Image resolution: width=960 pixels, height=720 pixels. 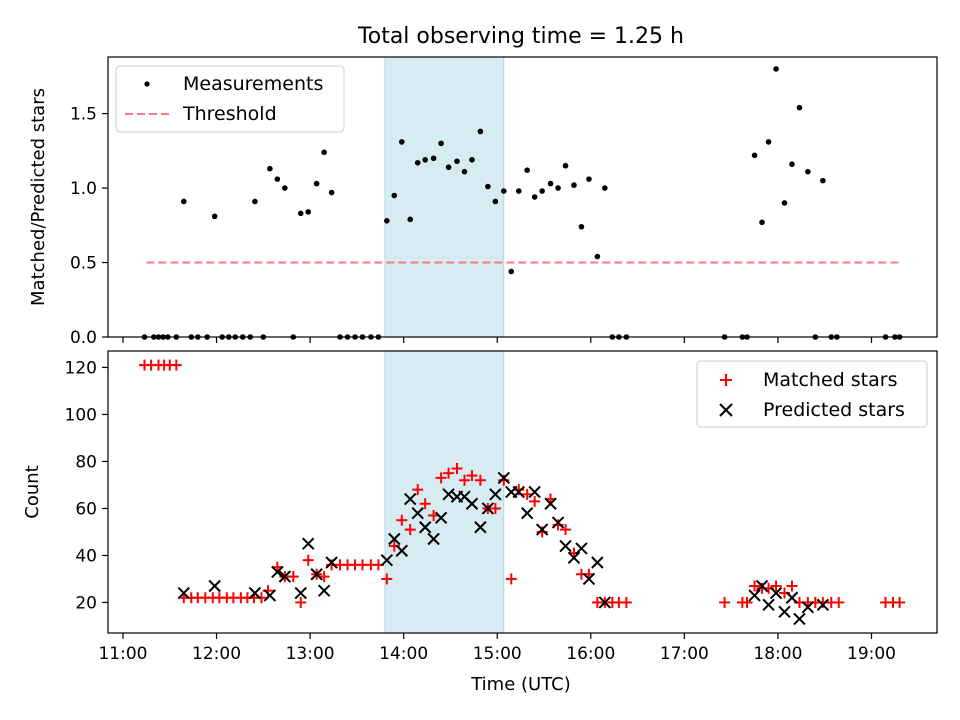 I want to click on top-y-tick-label: 0.0, so click(x=83, y=338).